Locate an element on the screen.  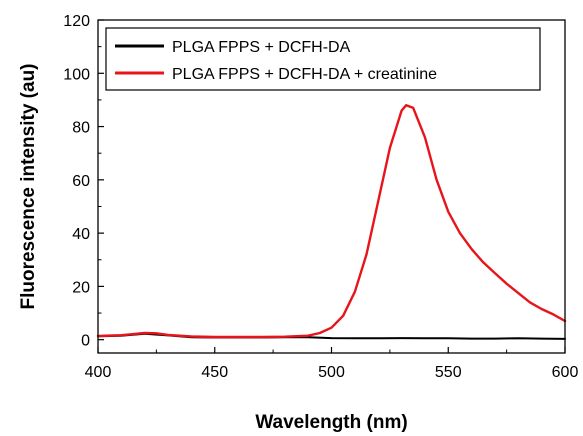
legend-label-2: PLGA FPPS + DCFH-DA + creatinine is located at coordinates (304, 74).